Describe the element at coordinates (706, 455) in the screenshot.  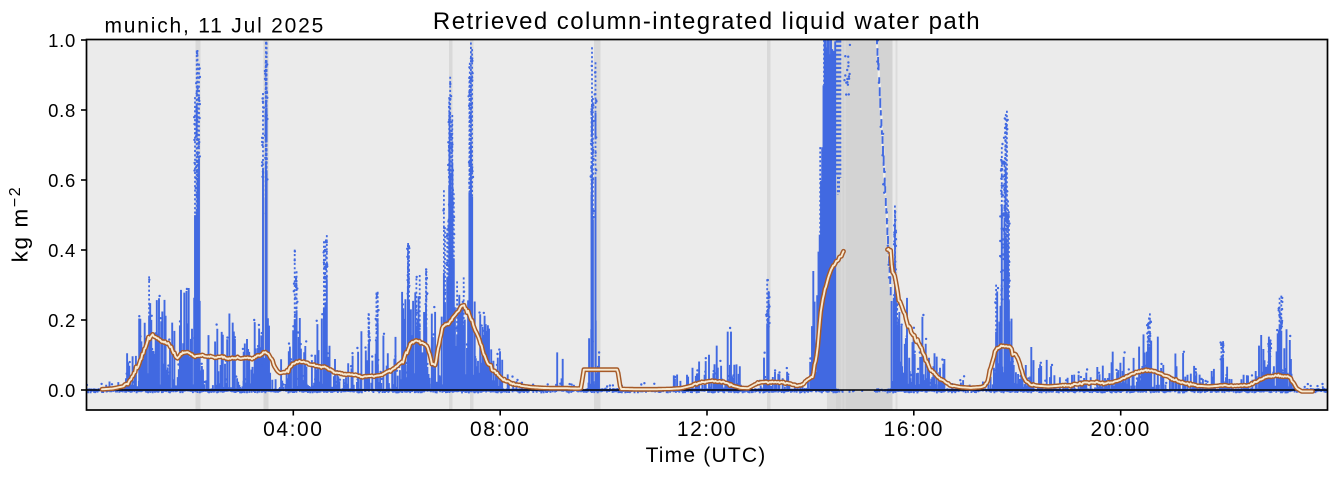
I see `svg-text: Time (UTC)` at that location.